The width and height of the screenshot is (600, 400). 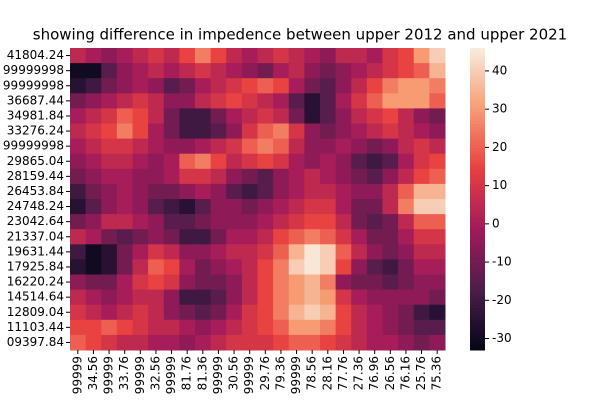 What do you see at coordinates (33, 85) in the screenshot?
I see `y-tick-label: 99999998` at bounding box center [33, 85].